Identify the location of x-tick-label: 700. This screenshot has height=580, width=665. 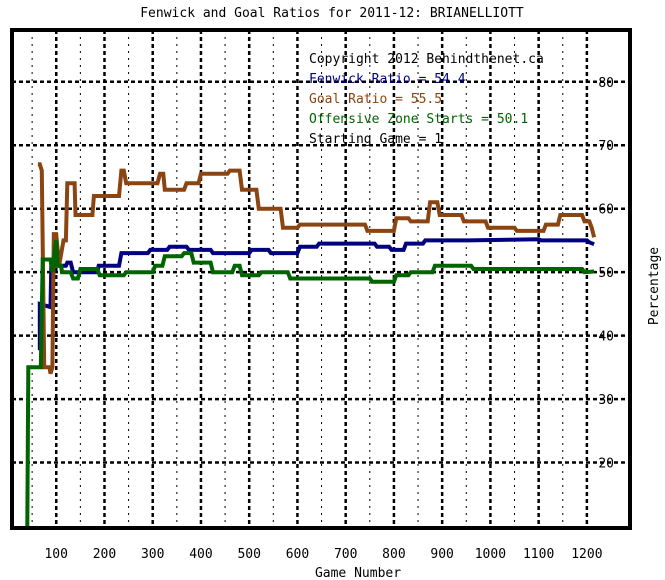
(345, 554).